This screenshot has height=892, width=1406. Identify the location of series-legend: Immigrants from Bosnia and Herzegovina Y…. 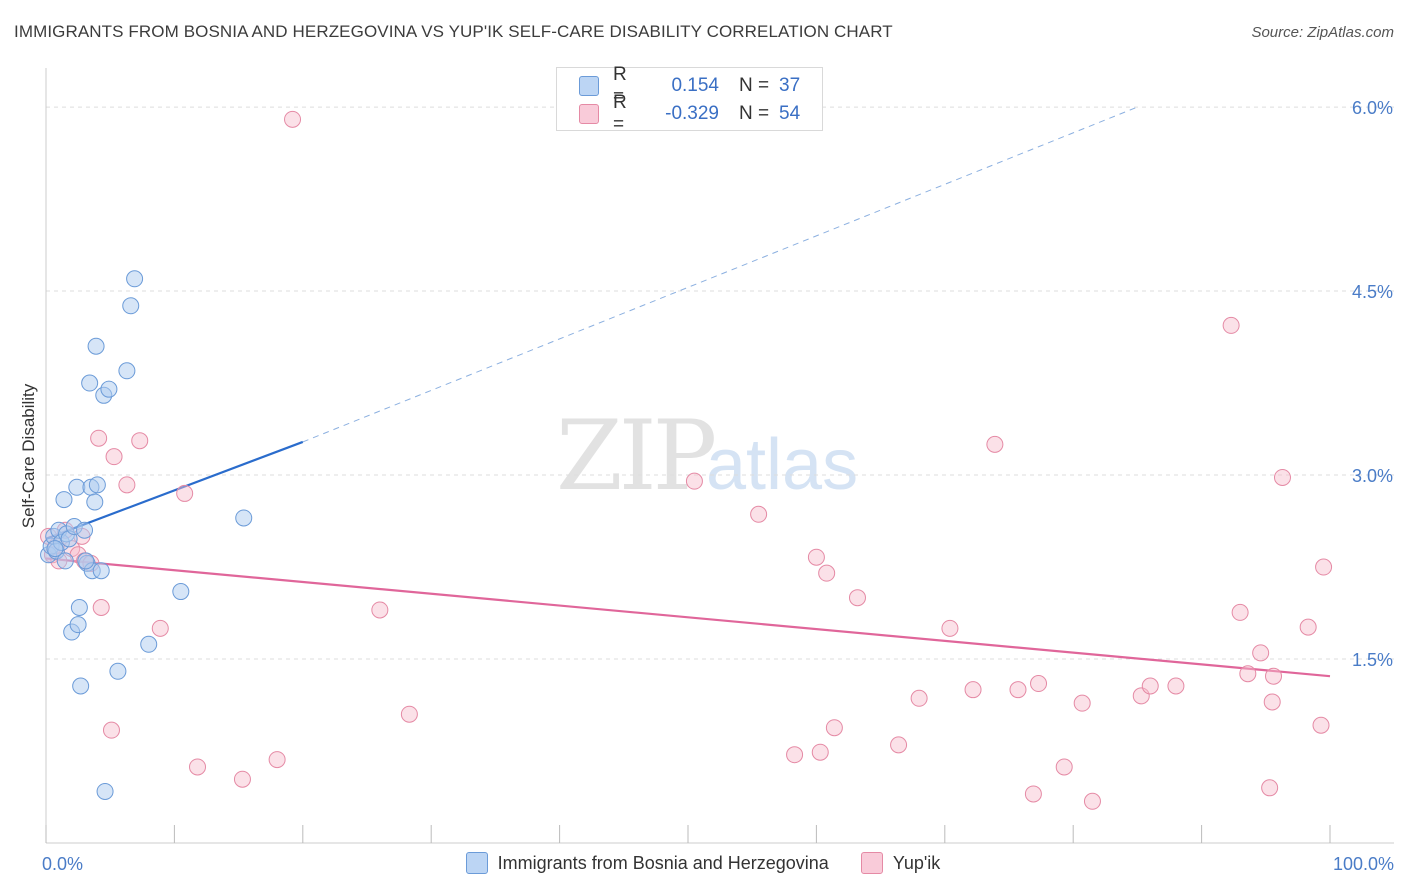
(703, 863).